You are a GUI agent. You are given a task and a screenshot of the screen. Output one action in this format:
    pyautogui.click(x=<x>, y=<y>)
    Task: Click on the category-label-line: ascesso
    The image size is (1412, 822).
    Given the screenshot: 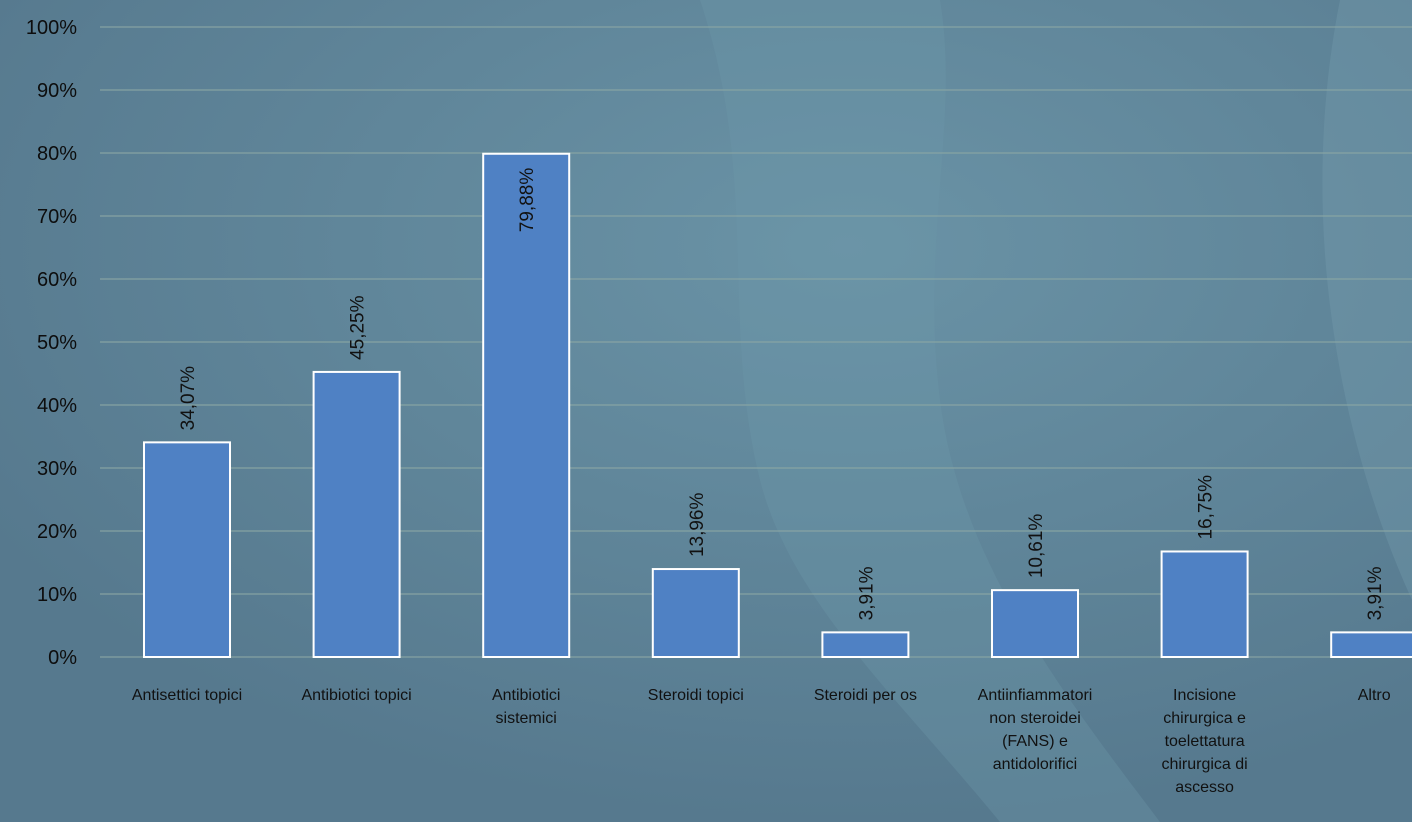 What is the action you would take?
    pyautogui.click(x=1204, y=787)
    